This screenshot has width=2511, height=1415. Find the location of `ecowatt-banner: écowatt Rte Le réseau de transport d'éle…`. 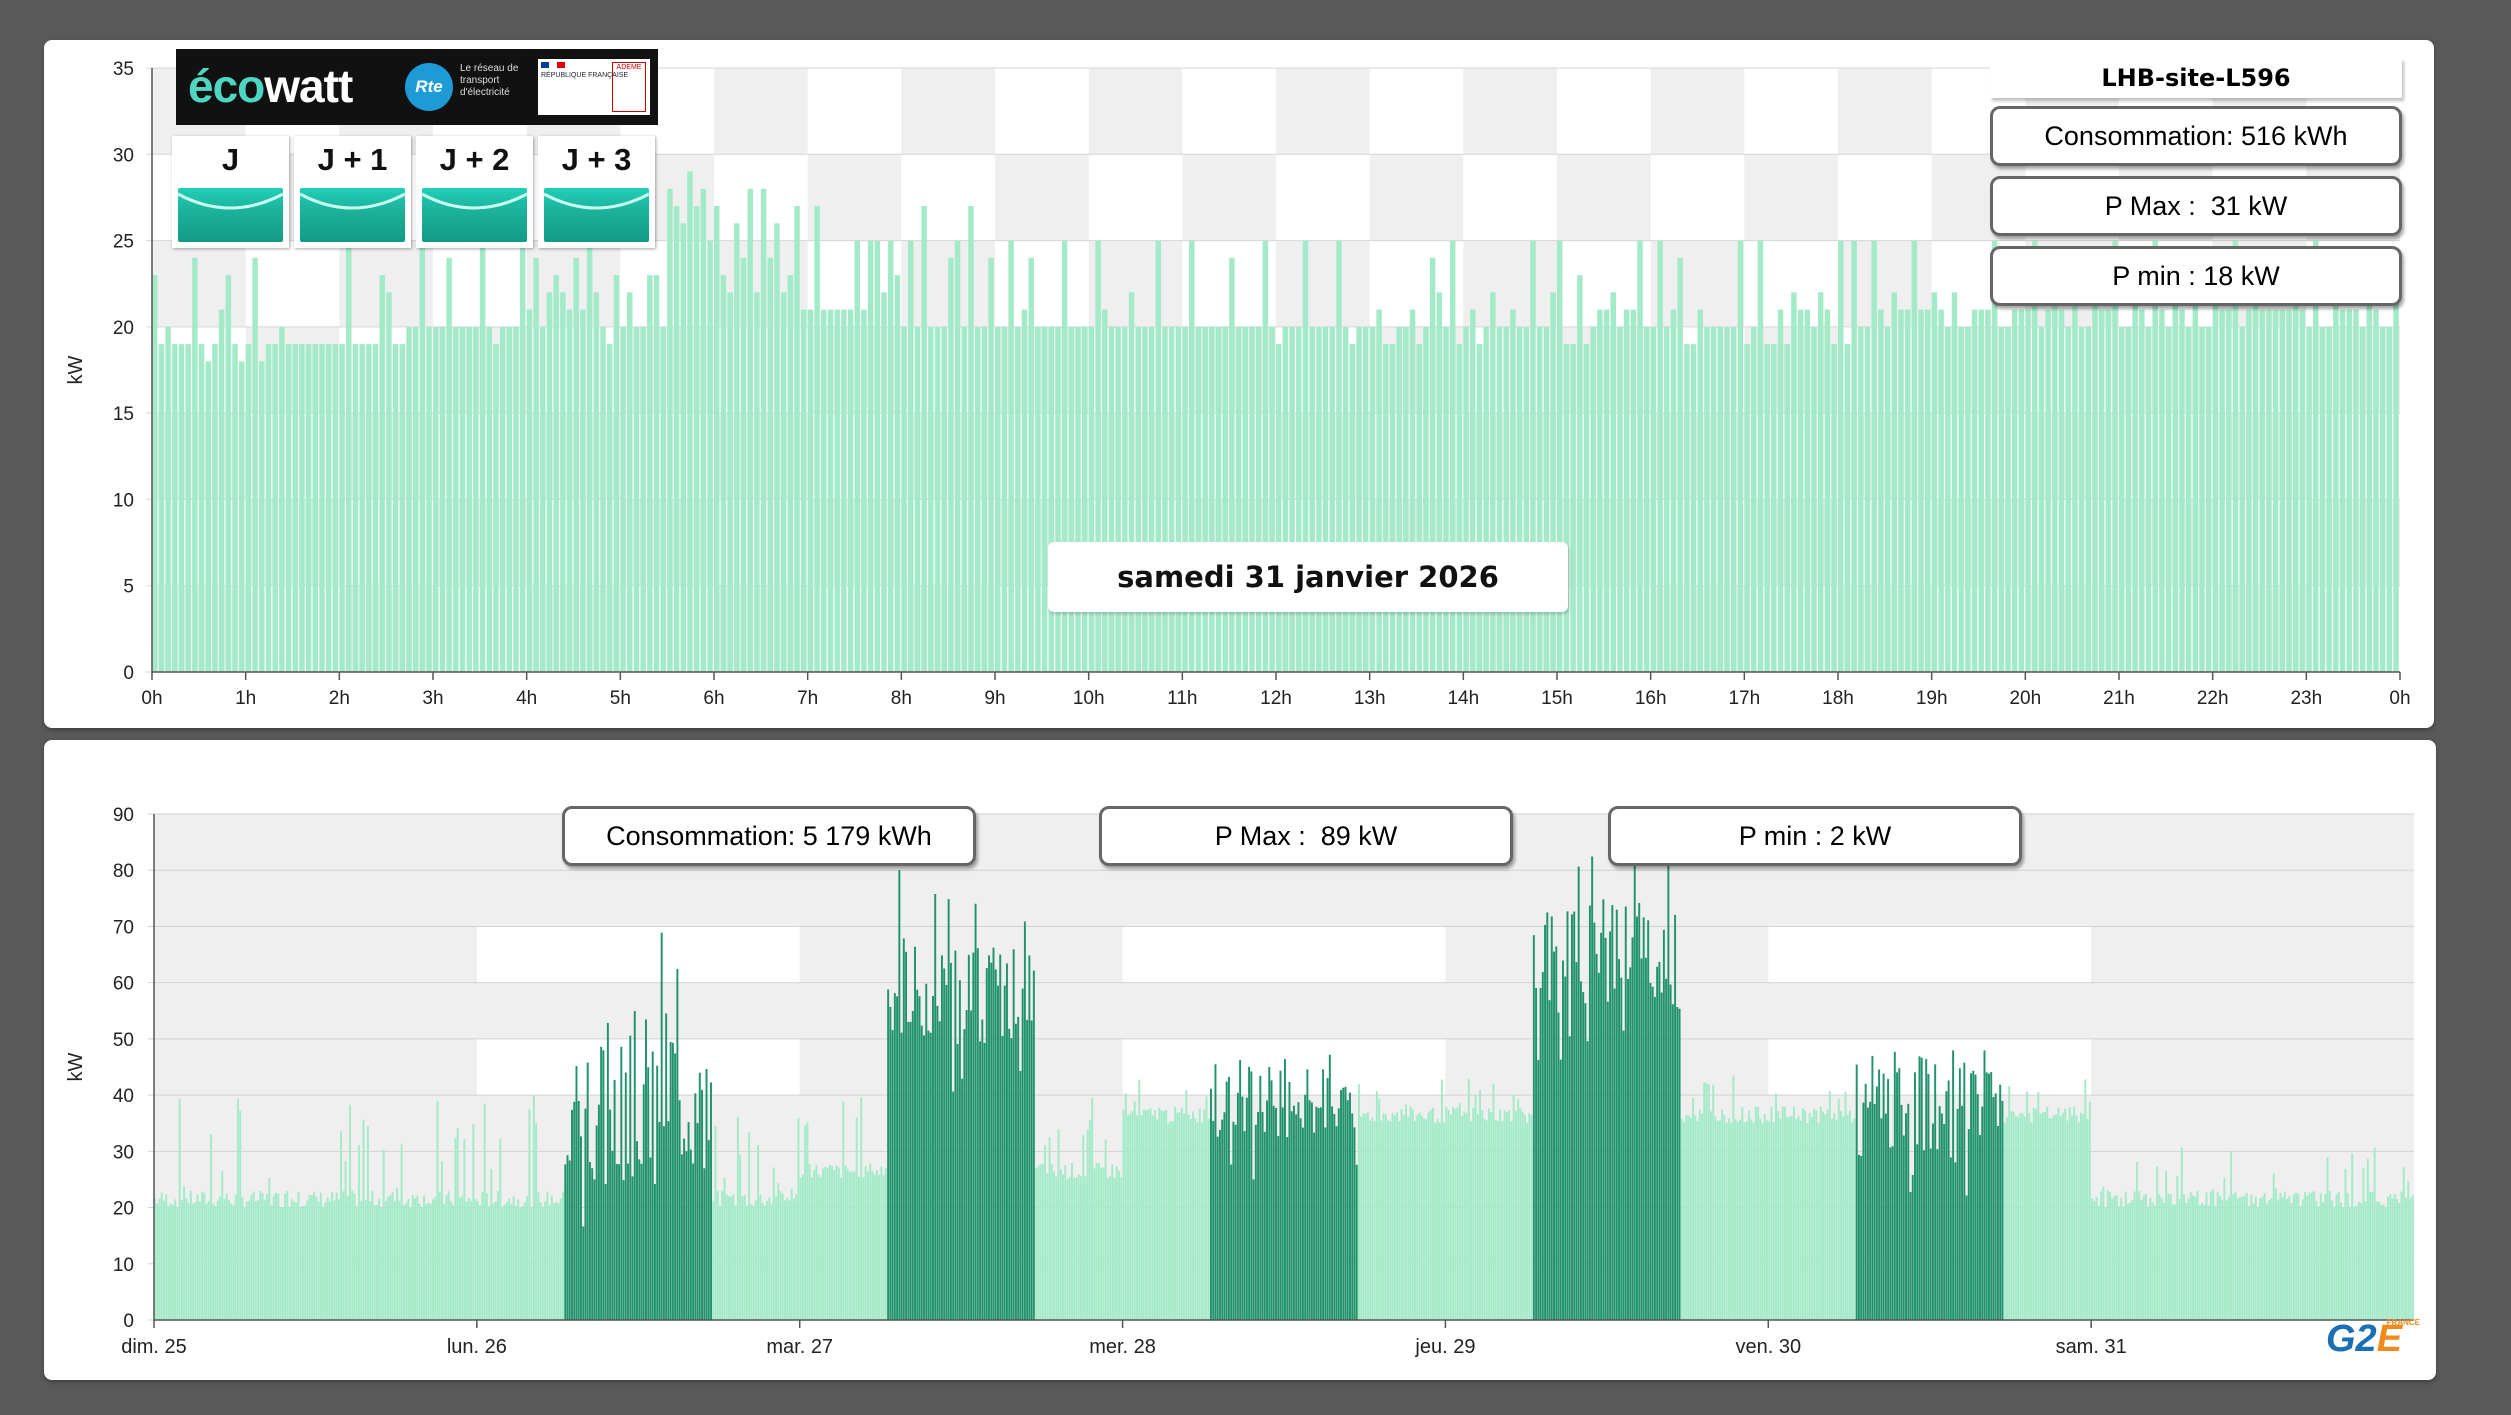

ecowatt-banner: écowatt Rte Le réseau de transport d'éle… is located at coordinates (417, 87).